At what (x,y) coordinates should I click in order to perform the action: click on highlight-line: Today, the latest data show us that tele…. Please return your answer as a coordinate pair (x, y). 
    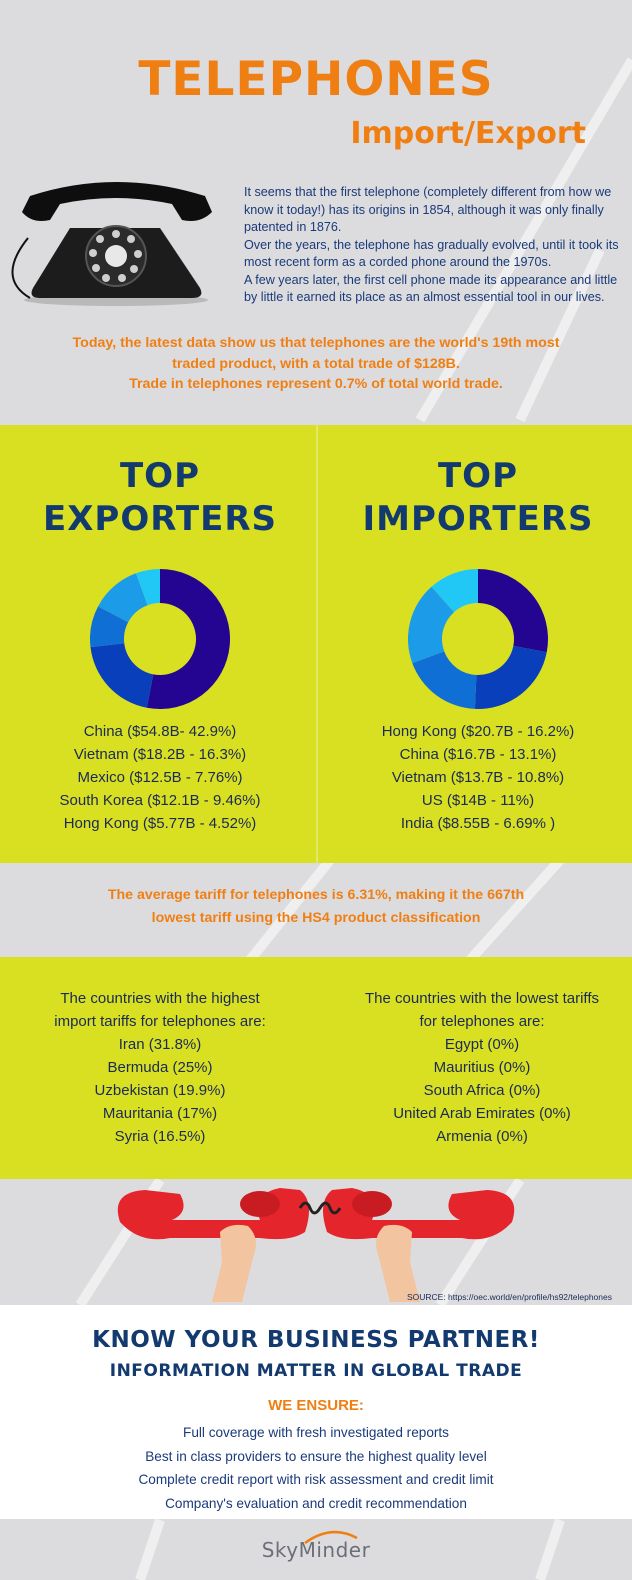
    Looking at the image, I should click on (316, 343).